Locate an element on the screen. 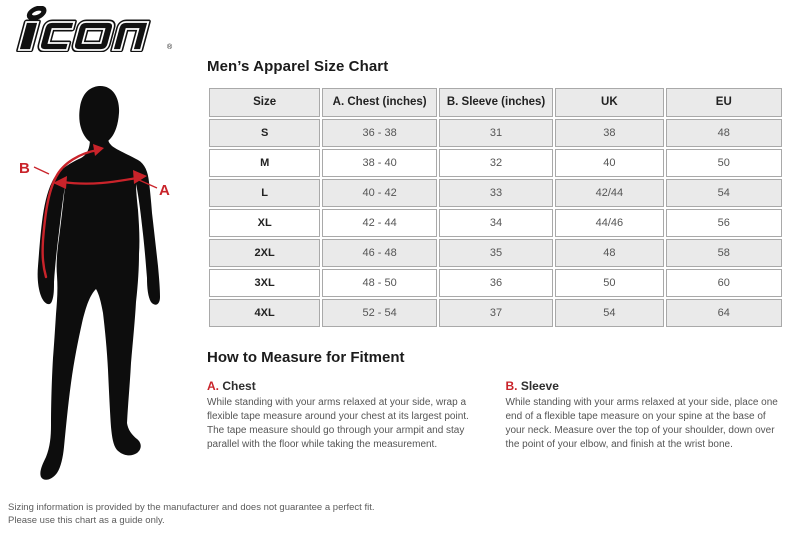 Image resolution: width=800 pixels, height=539 pixels. data-cell: 48 - 50 is located at coordinates (379, 283).